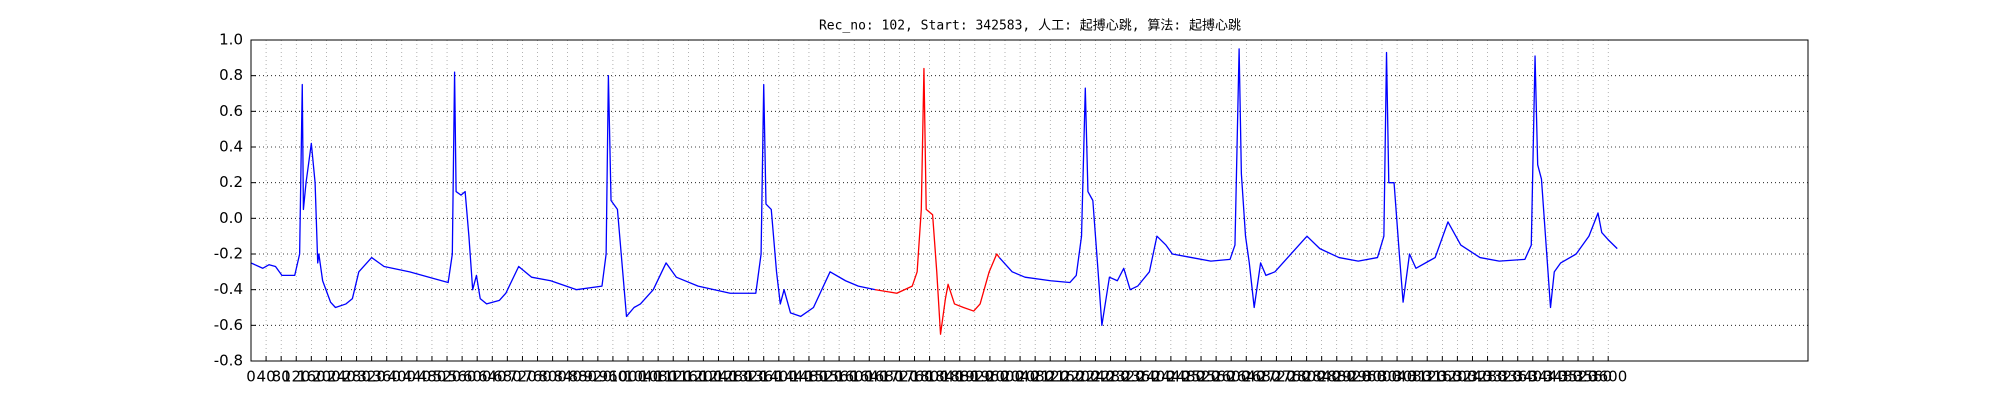 Image resolution: width=2000 pixels, height=400 pixels. I want to click on x-tick-label: 2640, so click(1246, 377).